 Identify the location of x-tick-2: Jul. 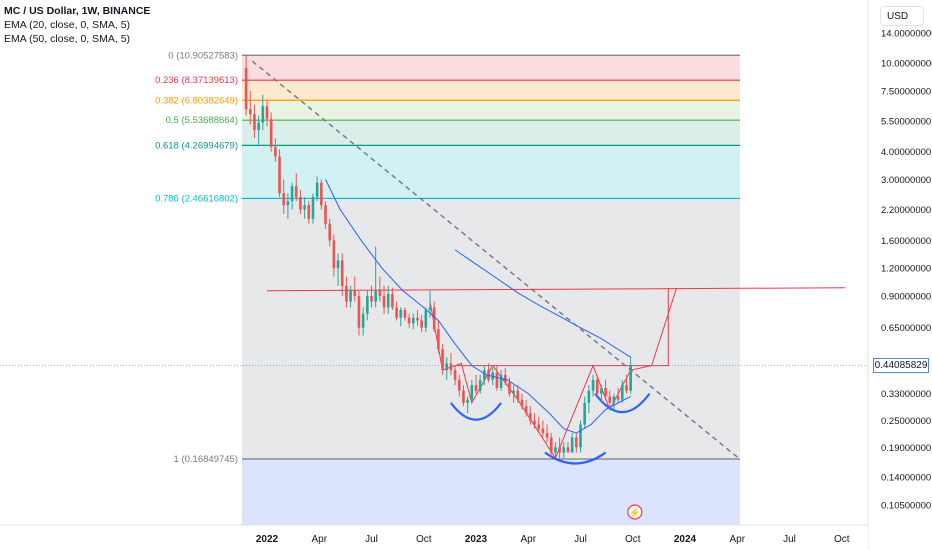
(371, 539).